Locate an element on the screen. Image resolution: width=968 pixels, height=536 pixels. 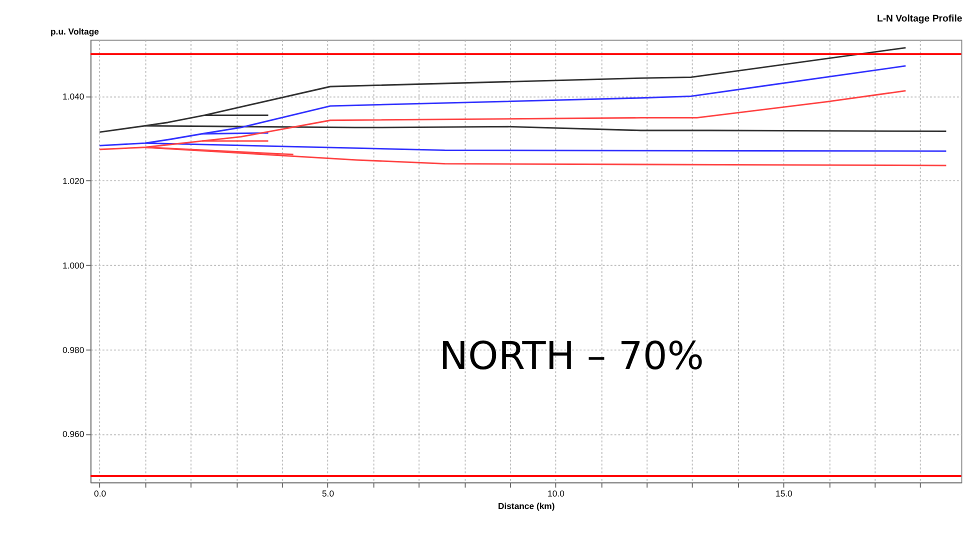
x-tick-label: 0.0 is located at coordinates (100, 493).